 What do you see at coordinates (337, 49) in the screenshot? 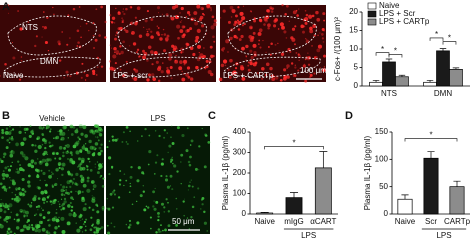
I see `y-axis-label: c-Fos+ /(100 μm)²` at bounding box center [337, 49].